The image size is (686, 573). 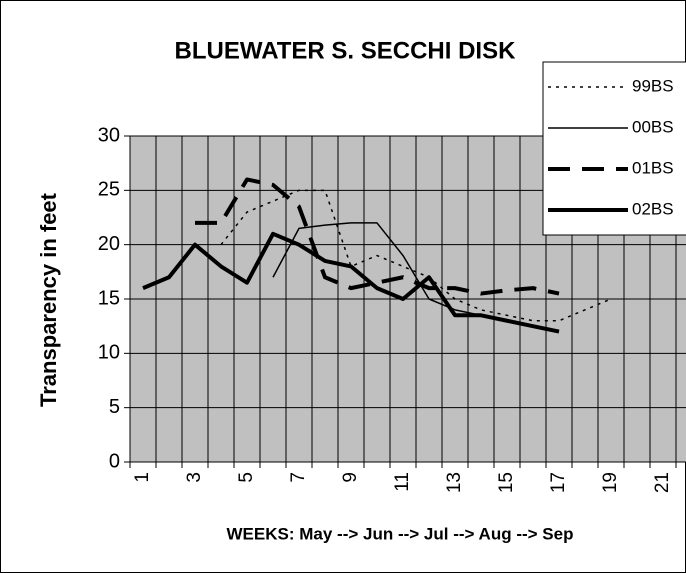 What do you see at coordinates (109, 135) in the screenshot?
I see `y-tick-label: 30` at bounding box center [109, 135].